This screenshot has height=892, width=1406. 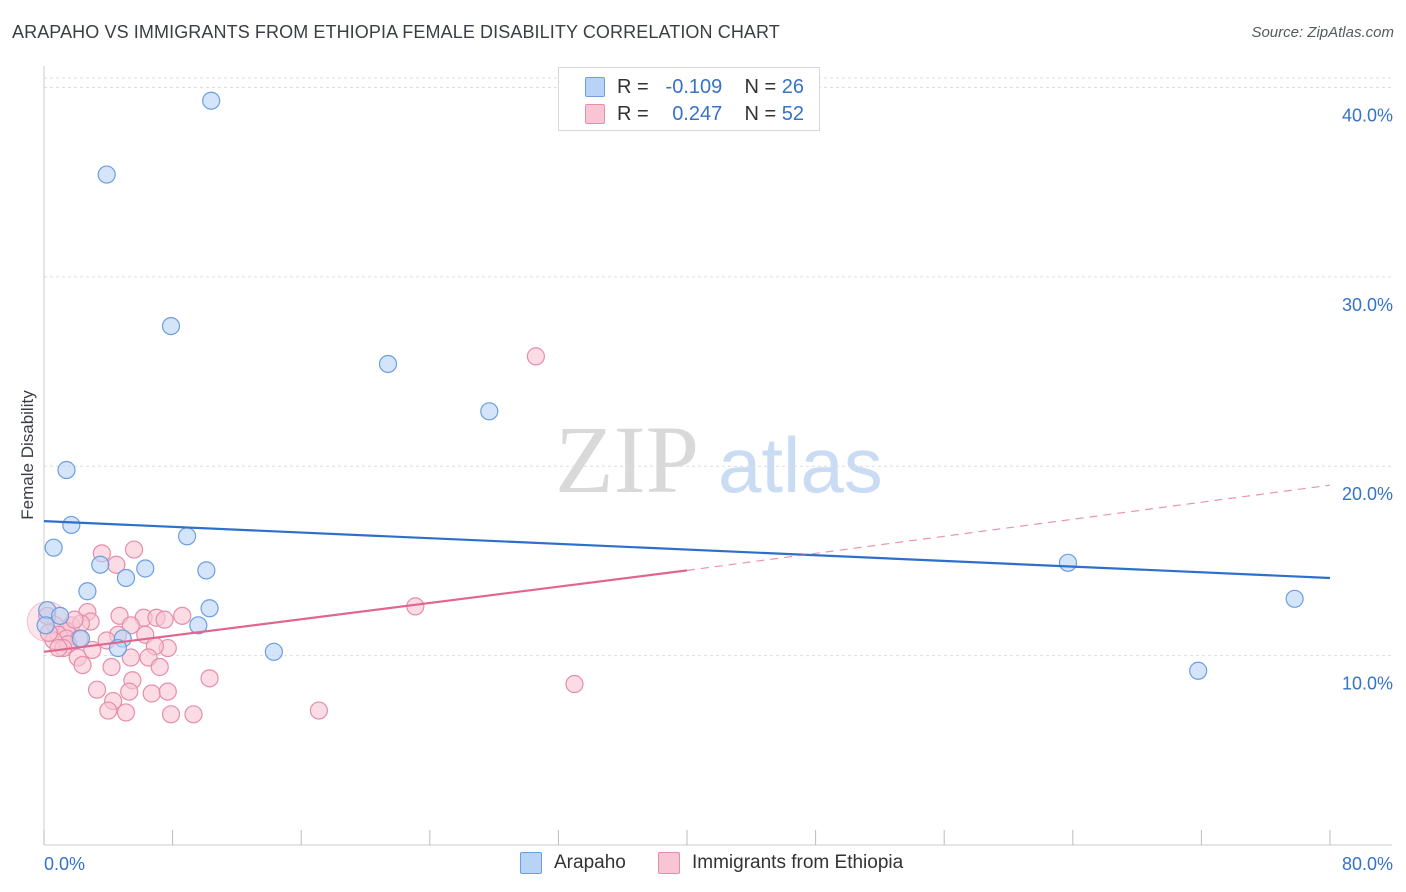 I want to click on legend-n-value-arapaho: 26, so click(x=792, y=86).